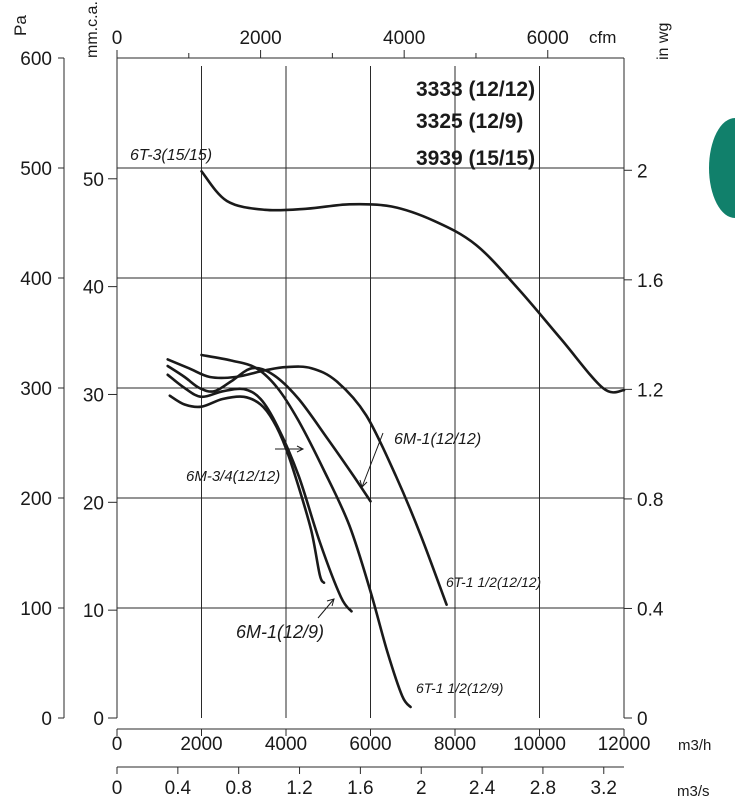  I want to click on x-tick-label-4: 8000, so click(455, 744).